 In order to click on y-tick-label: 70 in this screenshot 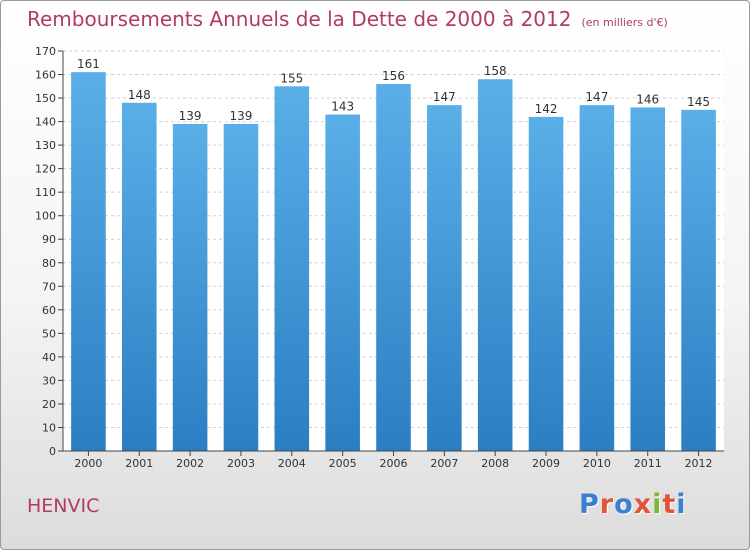, I will do `click(49, 286)`.